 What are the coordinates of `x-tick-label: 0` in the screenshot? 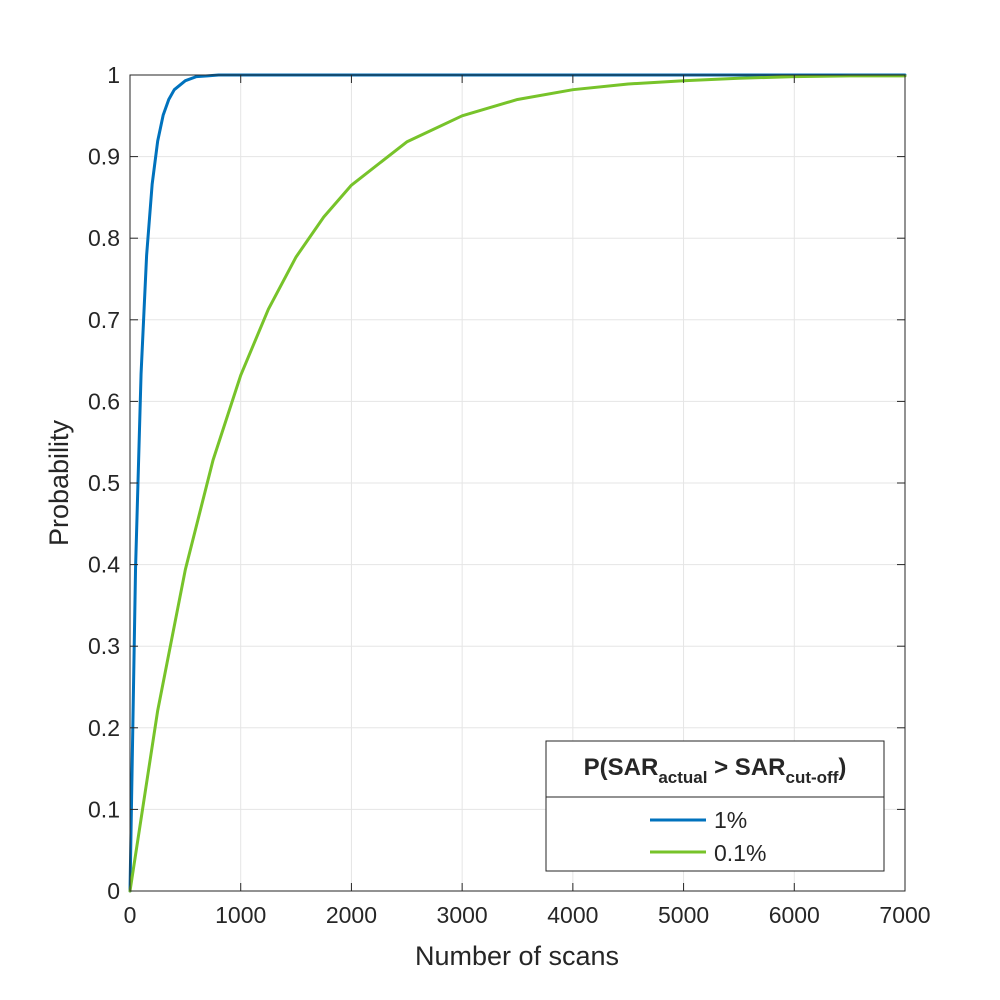 It's located at (130, 915).